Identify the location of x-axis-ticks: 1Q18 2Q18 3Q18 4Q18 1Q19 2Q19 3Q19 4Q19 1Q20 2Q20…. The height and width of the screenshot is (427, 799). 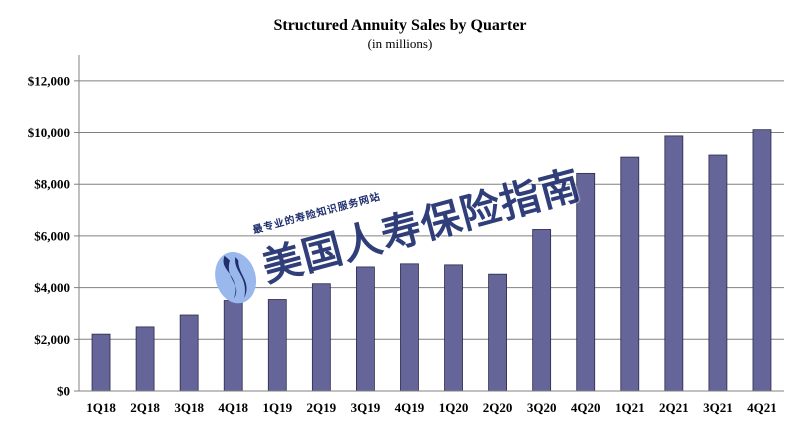
(431, 407).